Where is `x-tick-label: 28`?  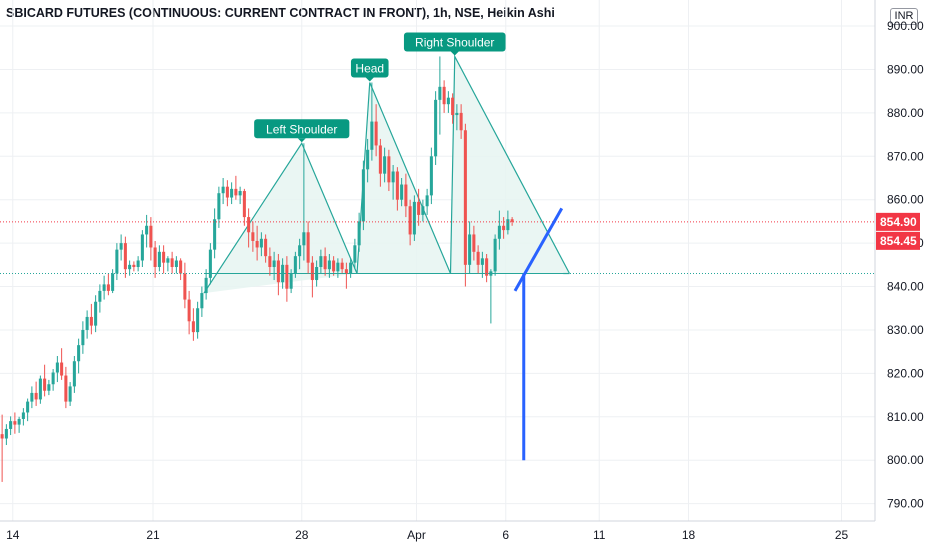
x-tick-label: 28 is located at coordinates (302, 535).